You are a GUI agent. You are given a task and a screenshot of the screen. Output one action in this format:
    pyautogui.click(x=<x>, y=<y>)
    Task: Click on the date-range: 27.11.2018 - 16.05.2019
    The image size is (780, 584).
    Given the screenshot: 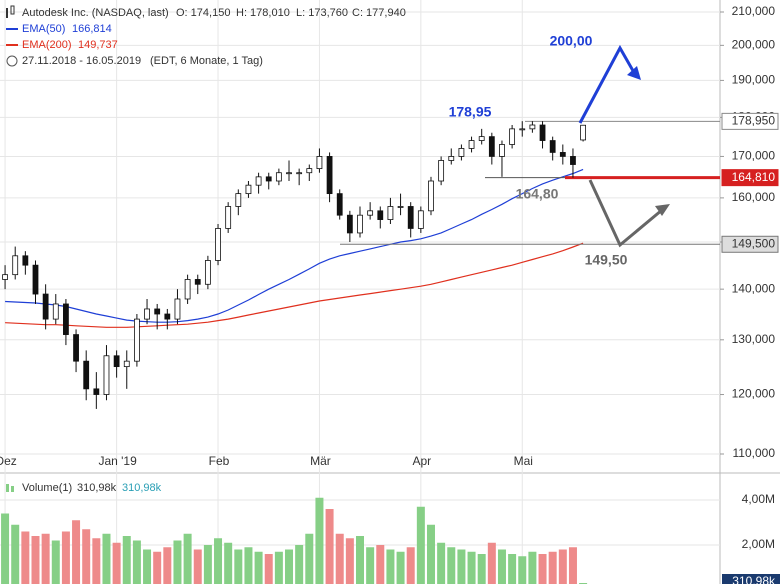 What is the action you would take?
    pyautogui.click(x=81, y=61)
    